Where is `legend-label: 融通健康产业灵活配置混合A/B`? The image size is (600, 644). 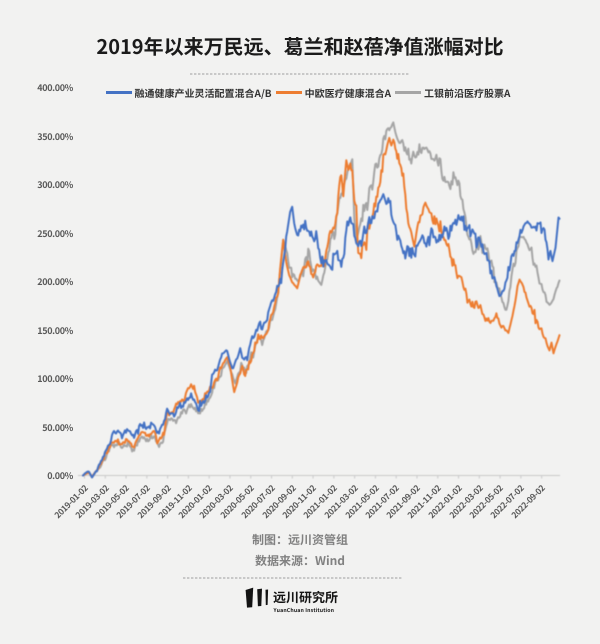
legend-label: 融通健康产业灵活配置混合A/B is located at coordinates (203, 92).